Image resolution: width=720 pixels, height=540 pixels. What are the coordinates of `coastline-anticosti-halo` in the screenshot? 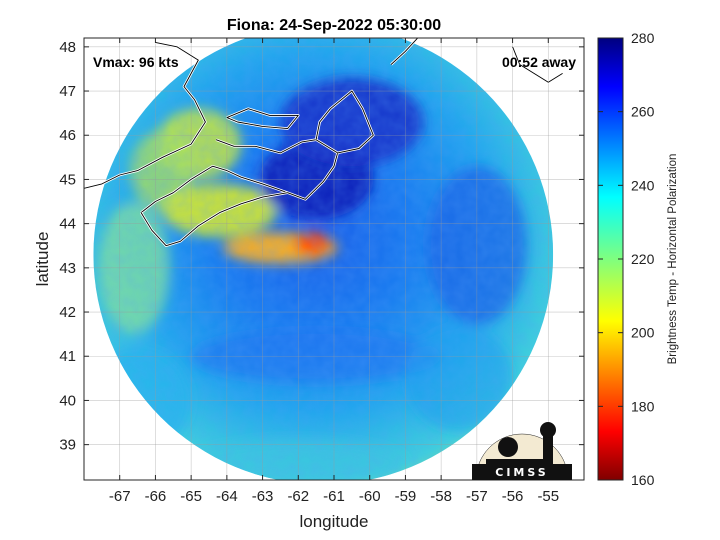 It's located at (271, 1).